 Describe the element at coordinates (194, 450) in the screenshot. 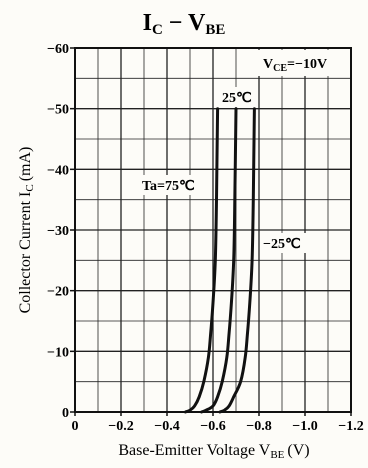

I see `x-axis-label-main: Base-Emitter Voltage V` at that location.